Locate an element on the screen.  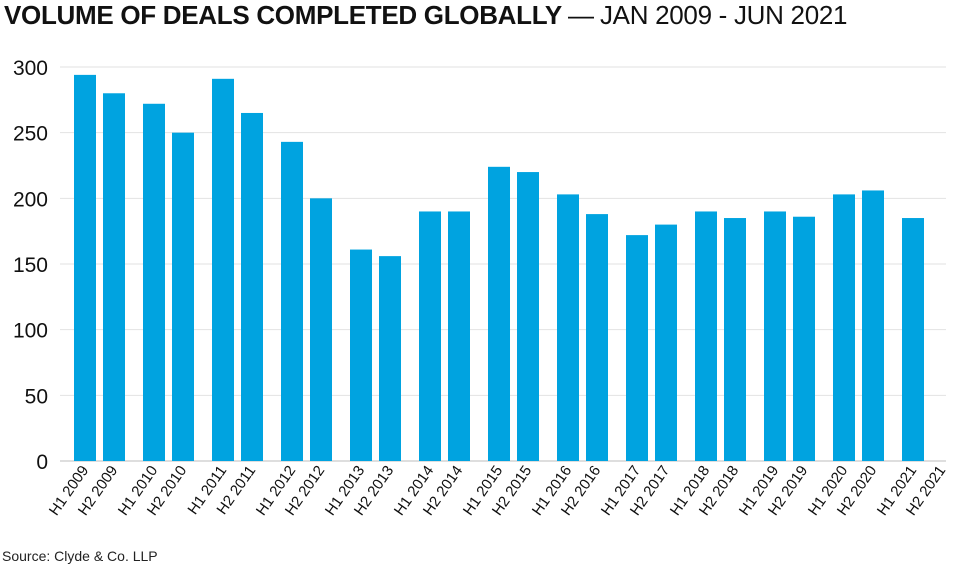
bar-h2-2016 is located at coordinates (597, 337).